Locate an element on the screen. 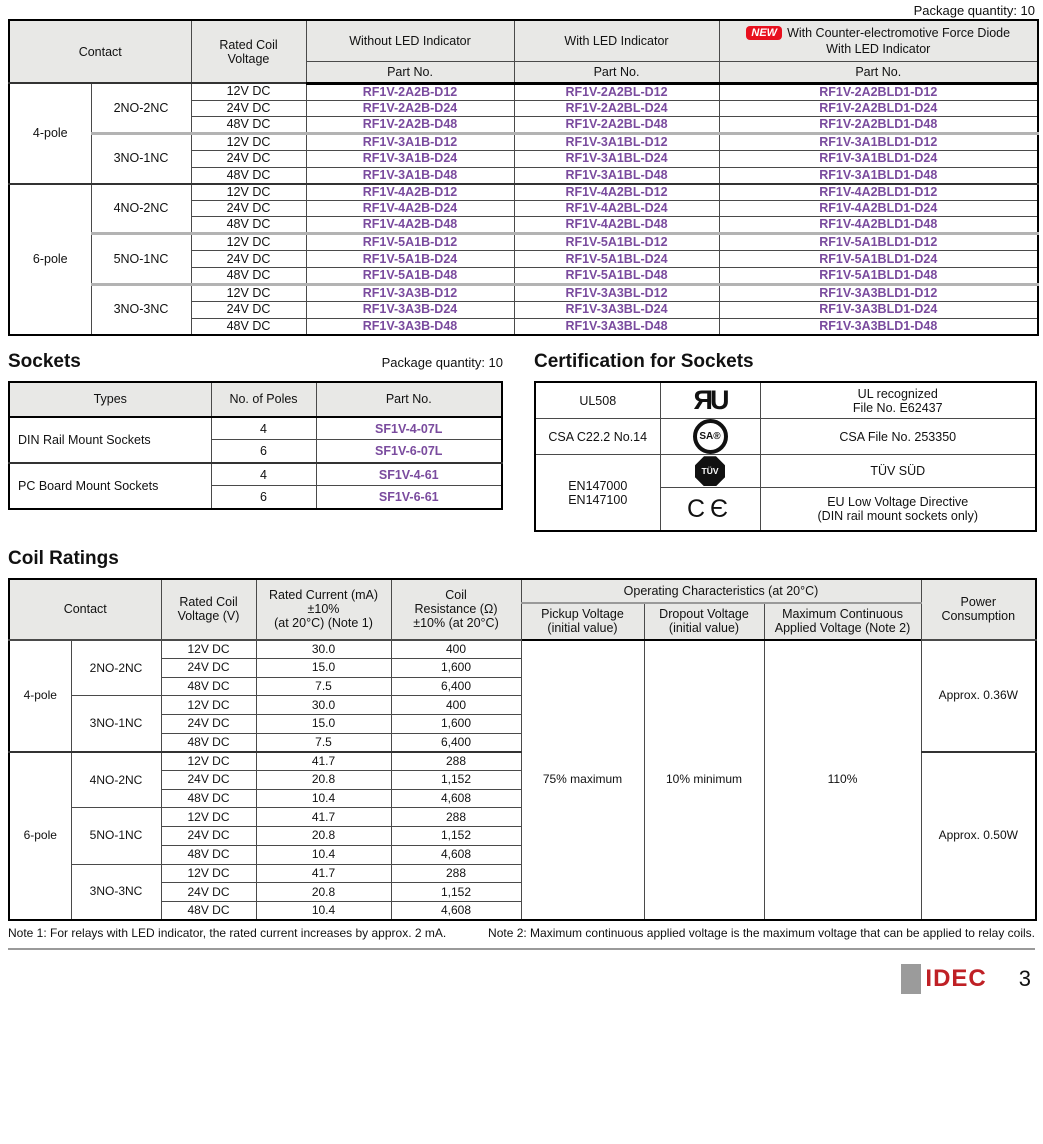 This screenshot has height=1144, width=1043. rated-current-cell: 30.0 is located at coordinates (323, 648).